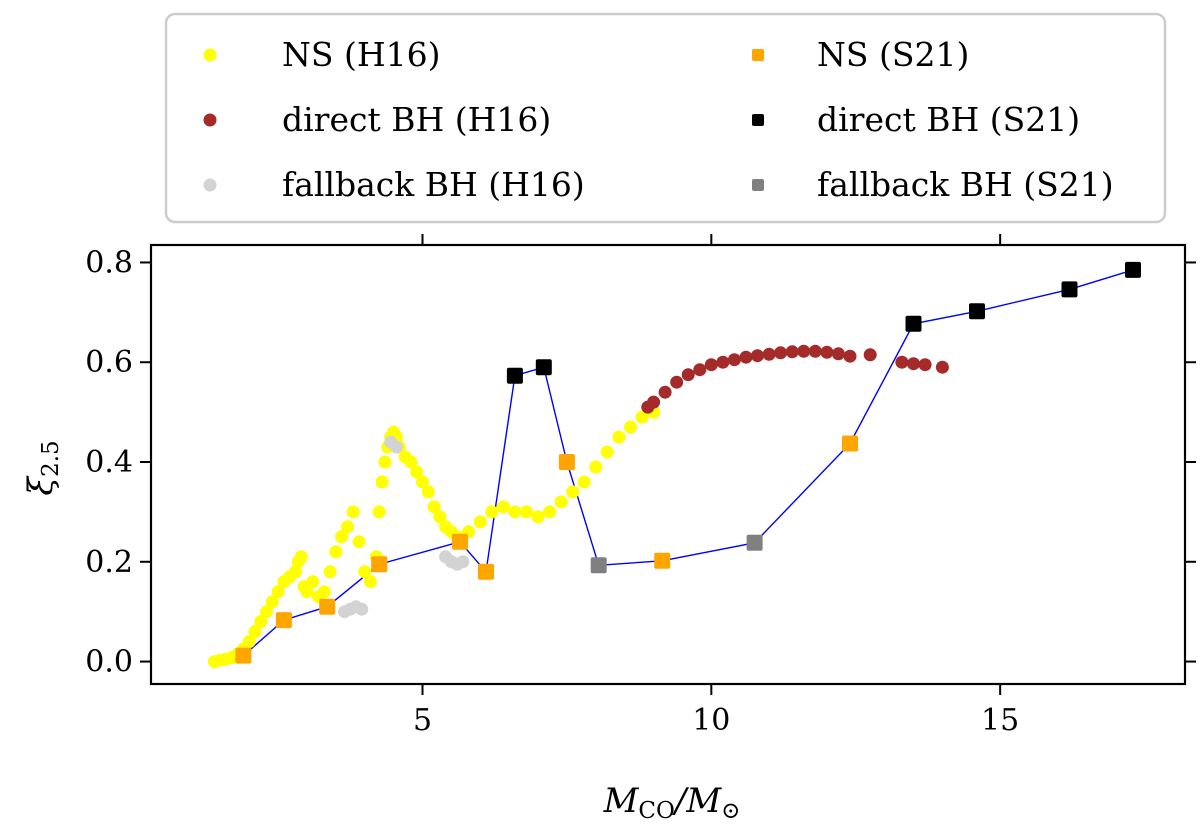  What do you see at coordinates (422, 720) in the screenshot?
I see `x-tick-label: 5` at bounding box center [422, 720].